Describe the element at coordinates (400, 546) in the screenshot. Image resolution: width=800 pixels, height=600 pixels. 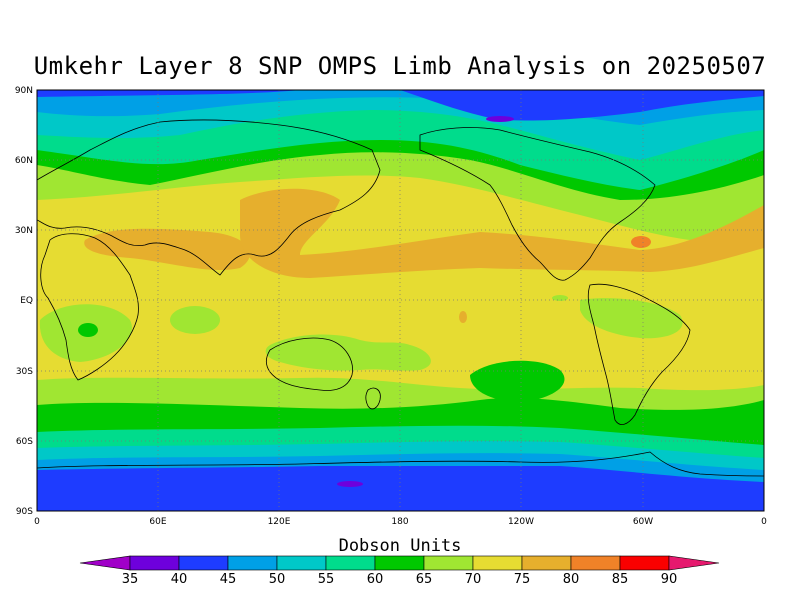
I see `colorbar-title: Dobson Units` at that location.